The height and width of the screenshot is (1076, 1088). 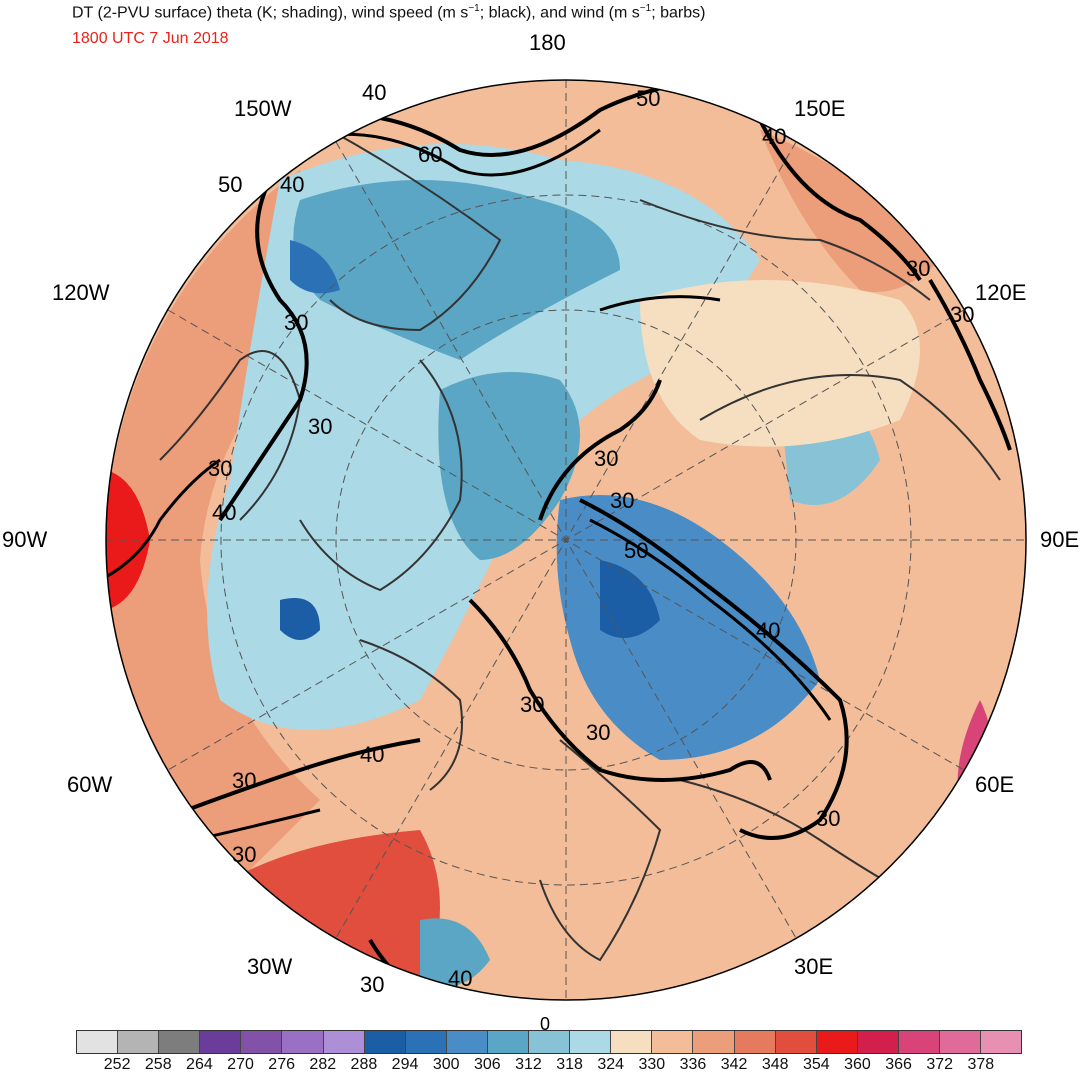 What do you see at coordinates (90, 784) in the screenshot?
I see `lon-label-60w: 60W` at bounding box center [90, 784].